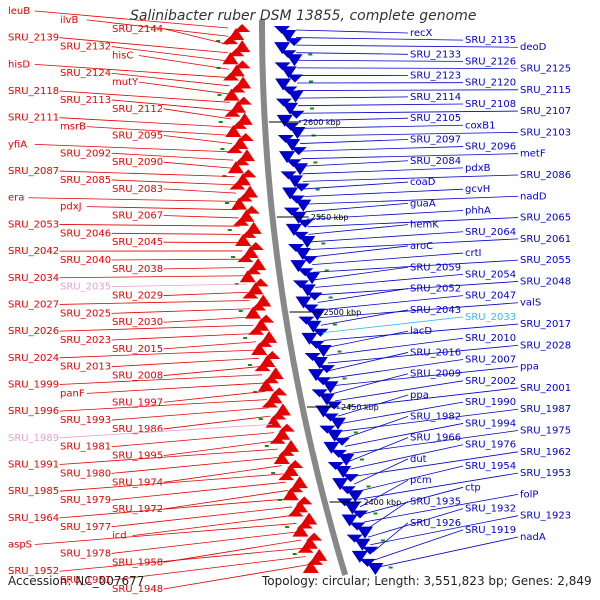 The image size is (600, 600). What do you see at coordinates (137, 189) in the screenshot?
I see `gene-label-left: SRU_2083` at bounding box center [137, 189].